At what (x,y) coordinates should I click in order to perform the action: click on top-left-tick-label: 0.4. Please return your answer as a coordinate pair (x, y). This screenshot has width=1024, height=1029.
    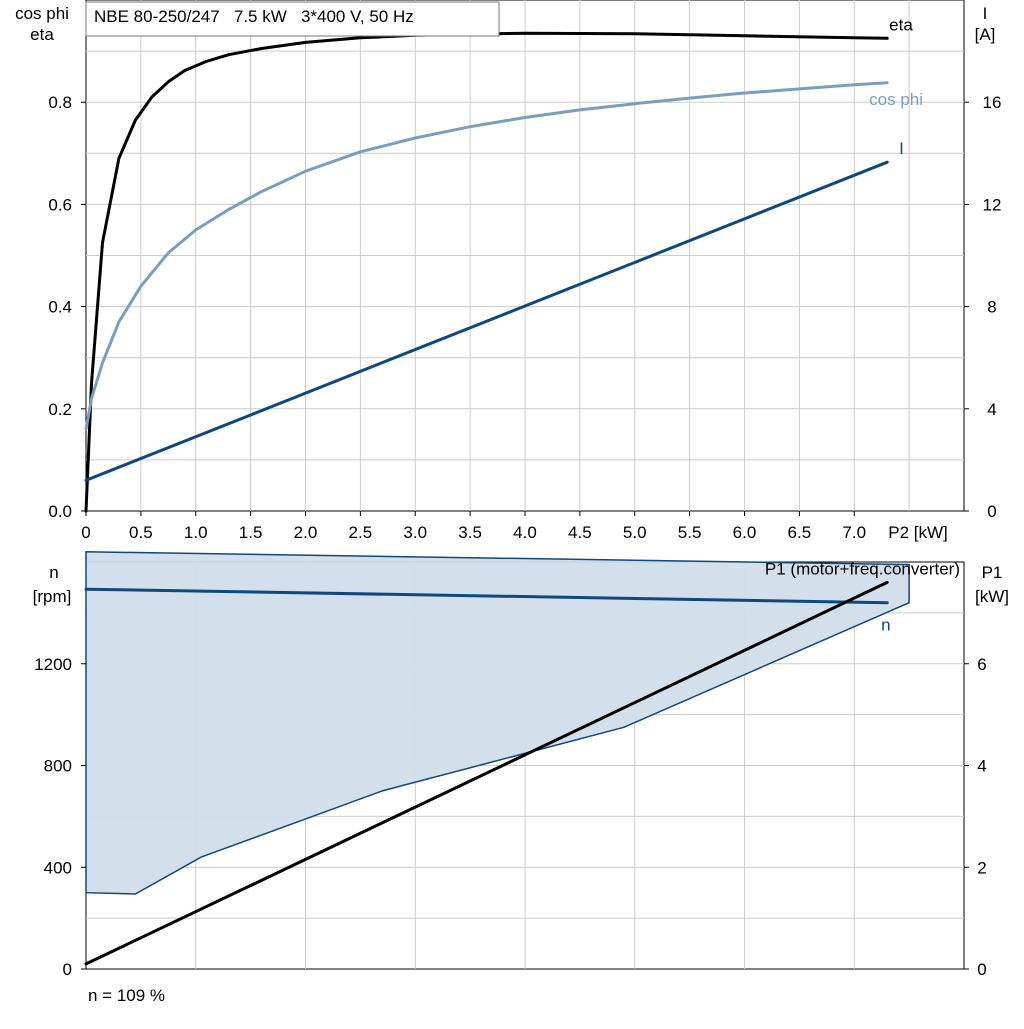
    Looking at the image, I should click on (60, 307).